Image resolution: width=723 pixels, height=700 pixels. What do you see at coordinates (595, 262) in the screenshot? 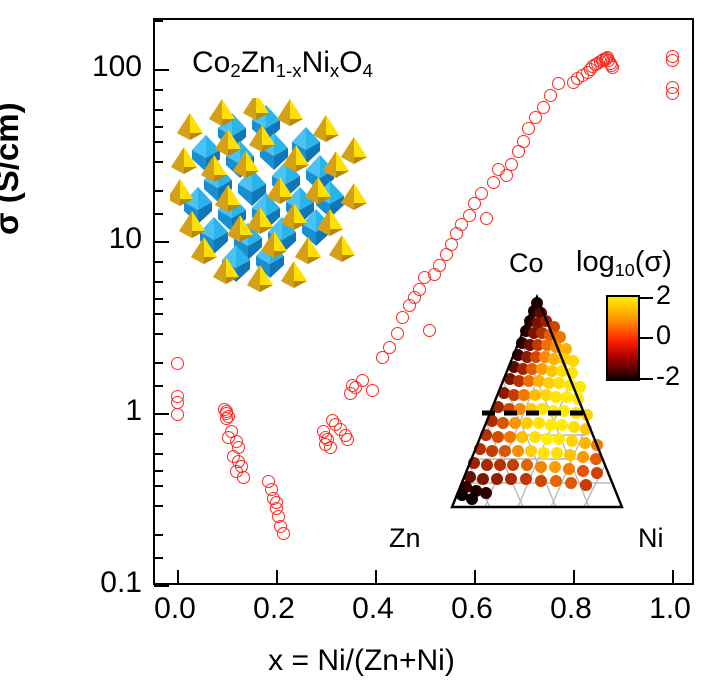
I see `colorbar-title-pre: log` at bounding box center [595, 262].